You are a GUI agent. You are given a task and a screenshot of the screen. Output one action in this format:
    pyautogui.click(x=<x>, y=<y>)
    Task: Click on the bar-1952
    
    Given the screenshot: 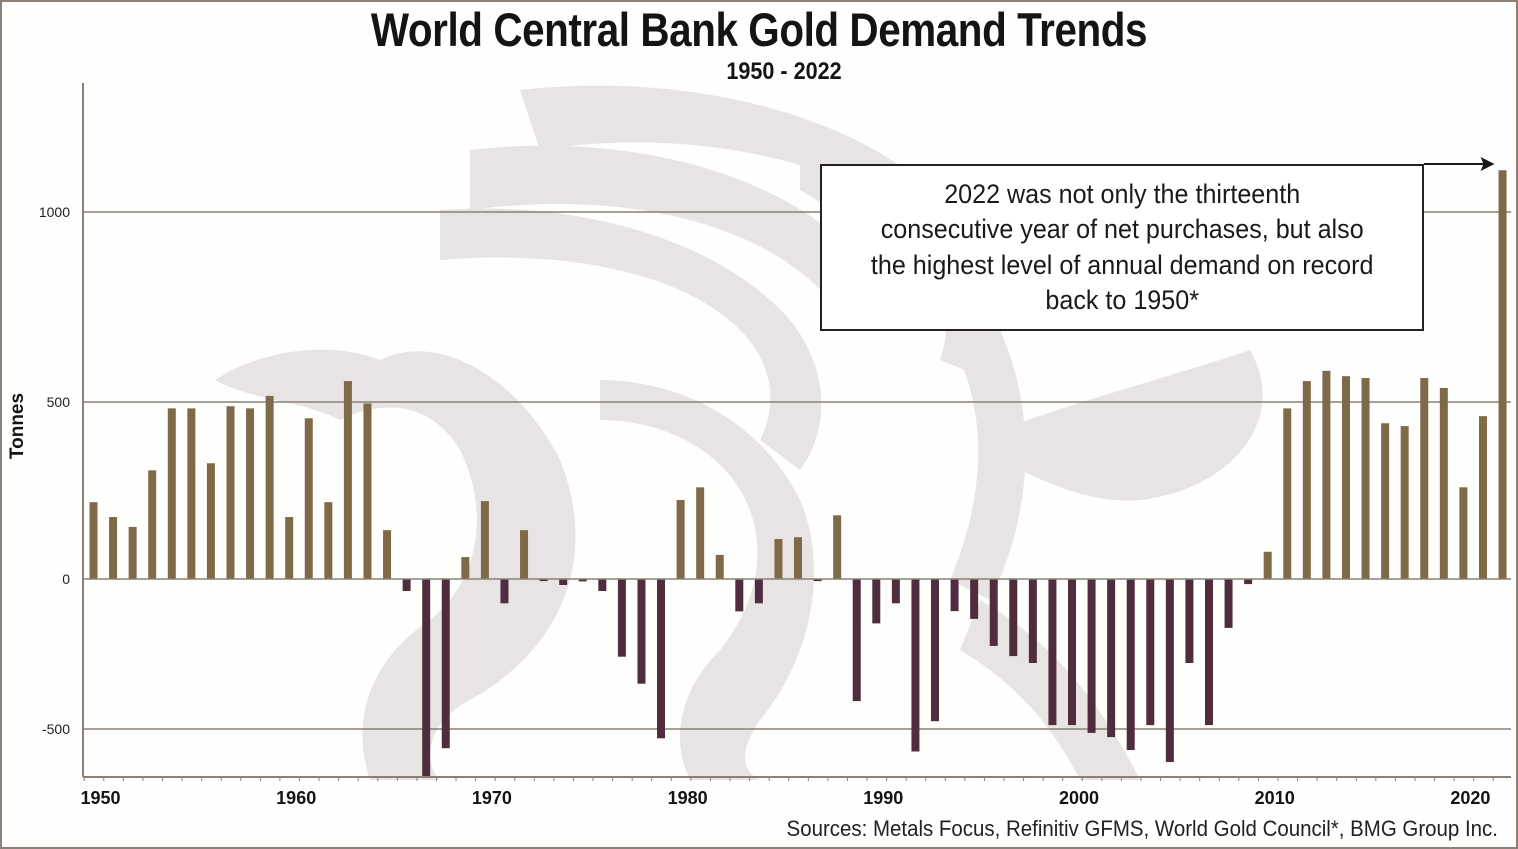 What is the action you would take?
    pyautogui.click(x=132, y=552)
    